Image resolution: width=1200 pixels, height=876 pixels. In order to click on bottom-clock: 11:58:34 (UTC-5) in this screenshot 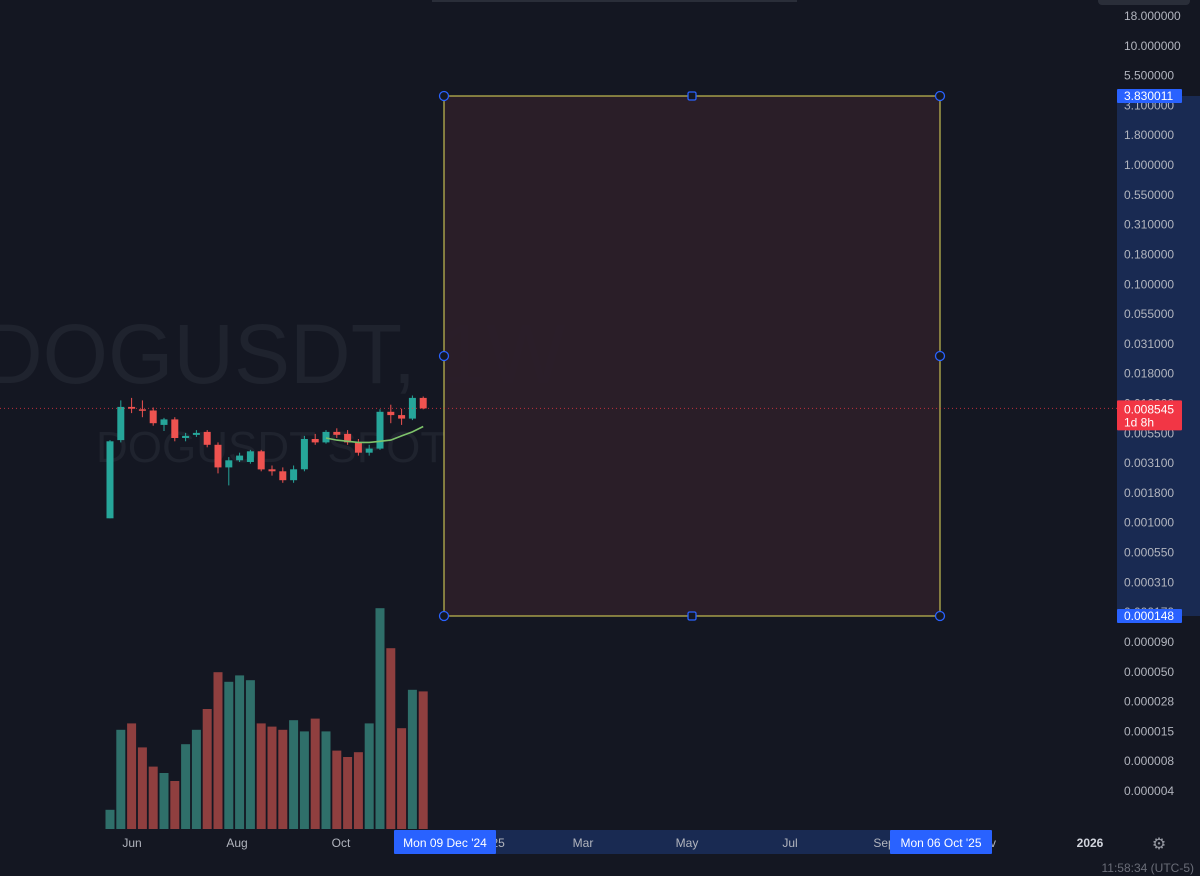, I will do `click(1147, 868)`.